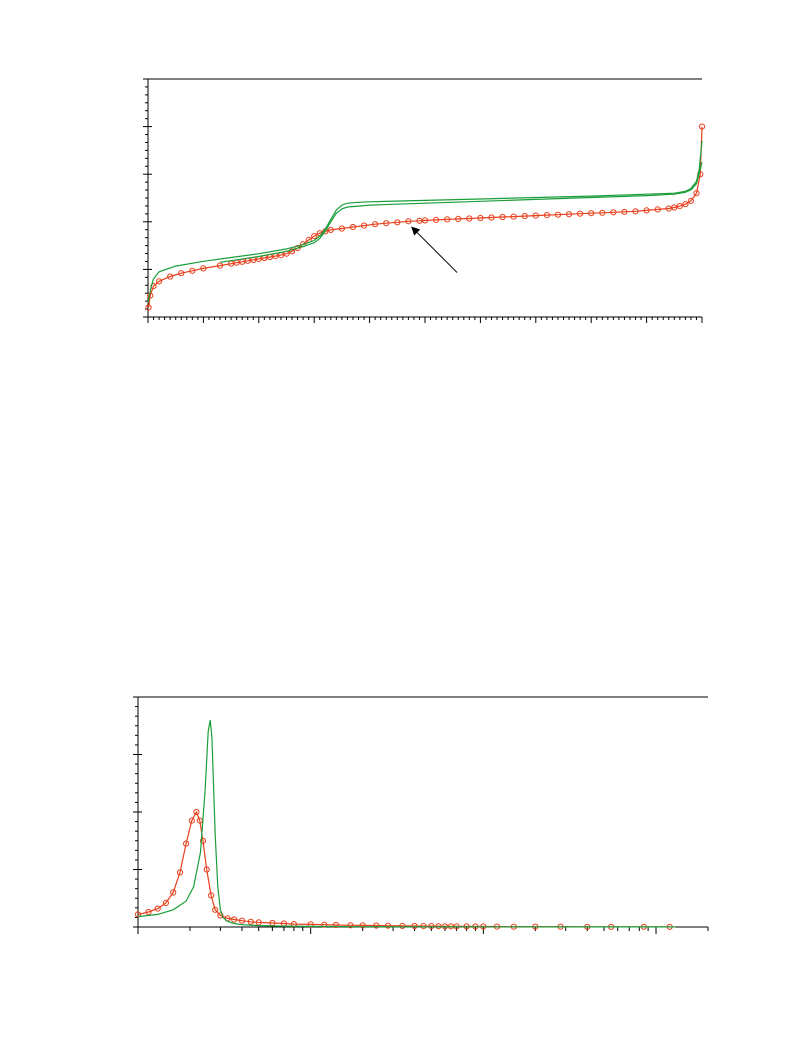  What do you see at coordinates (416, 231) in the screenshot?
I see `annotation-arrow-head` at bounding box center [416, 231].